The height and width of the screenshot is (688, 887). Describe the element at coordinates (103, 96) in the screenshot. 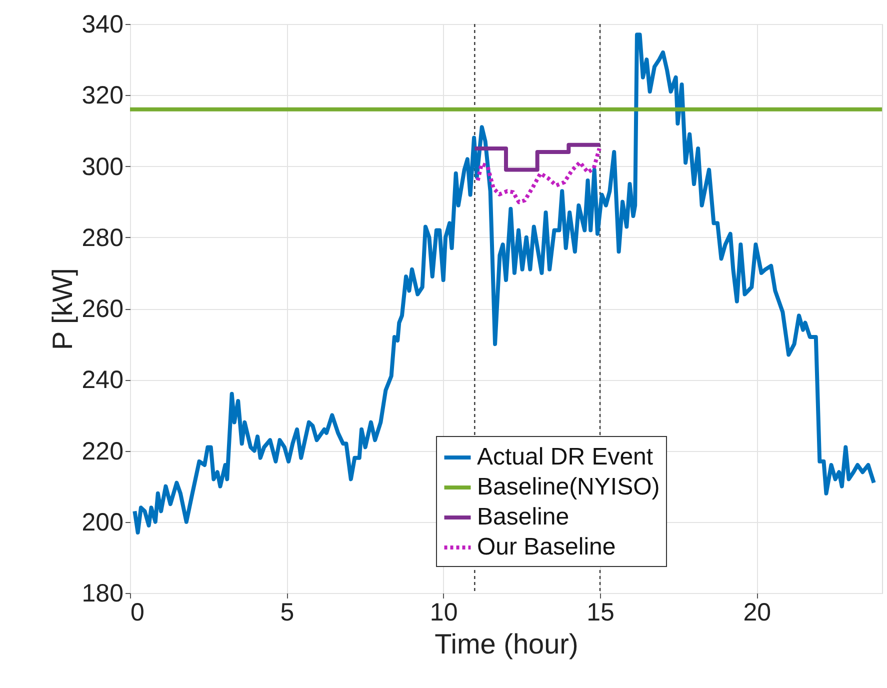

I see `y-tick-label: 320` at that location.